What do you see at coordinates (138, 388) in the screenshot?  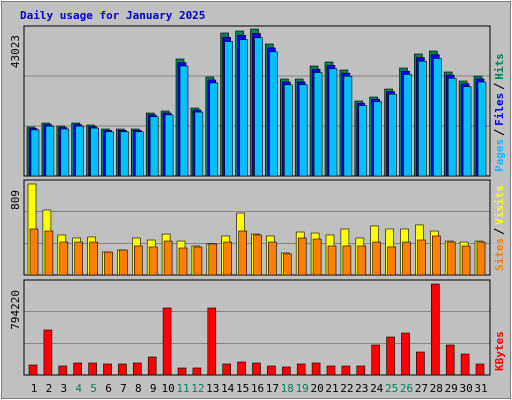 I see `x-tick-label: 8` at bounding box center [138, 388].